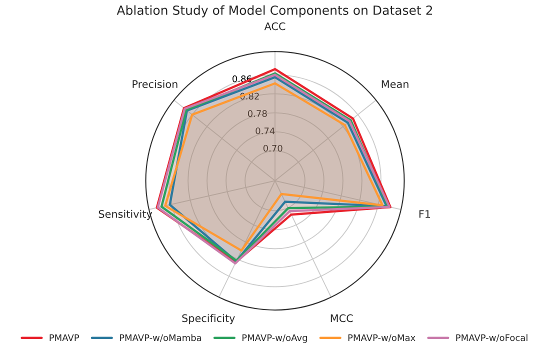 The height and width of the screenshot is (351, 550). Describe the element at coordinates (274, 11) in the screenshot. I see `chart-title: Ablation Study of Model Components on Dataset 2` at that location.